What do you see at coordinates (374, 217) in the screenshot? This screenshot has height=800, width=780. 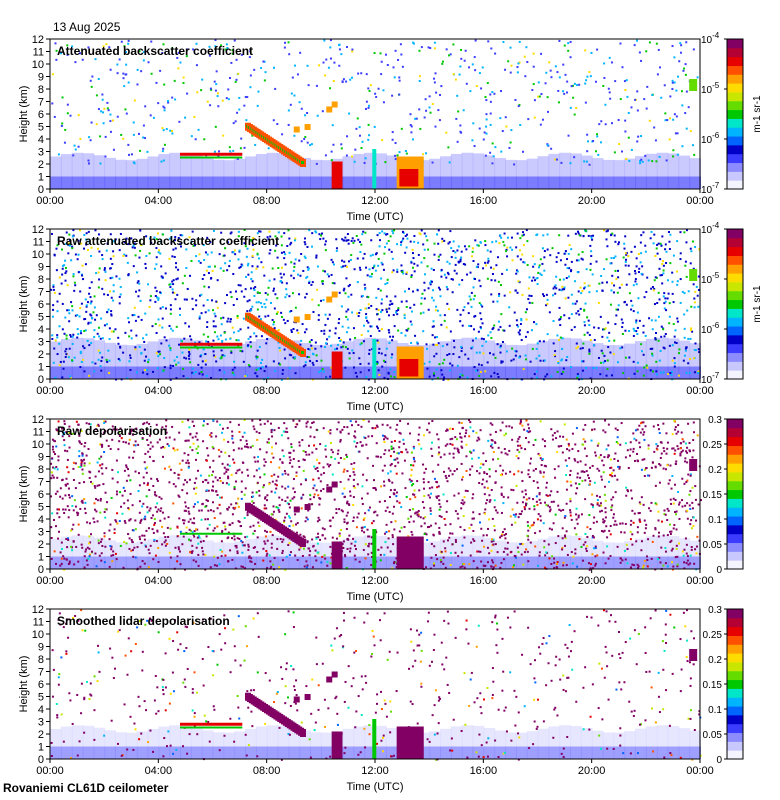 I see `x-axis-label: Time (UTC)` at bounding box center [374, 217].